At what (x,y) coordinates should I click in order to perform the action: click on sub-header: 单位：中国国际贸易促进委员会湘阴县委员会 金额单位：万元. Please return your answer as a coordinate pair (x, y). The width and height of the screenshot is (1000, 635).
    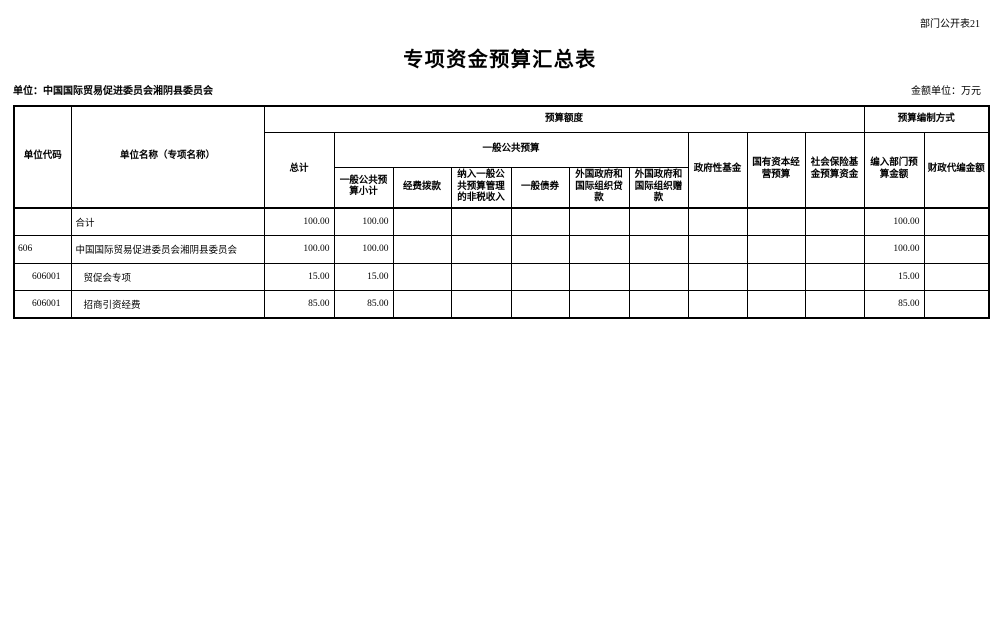
    Looking at the image, I should click on (497, 89).